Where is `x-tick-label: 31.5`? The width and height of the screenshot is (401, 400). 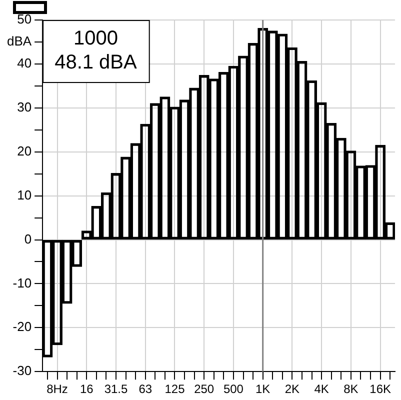 x-tick-label: 31.5 is located at coordinates (116, 389).